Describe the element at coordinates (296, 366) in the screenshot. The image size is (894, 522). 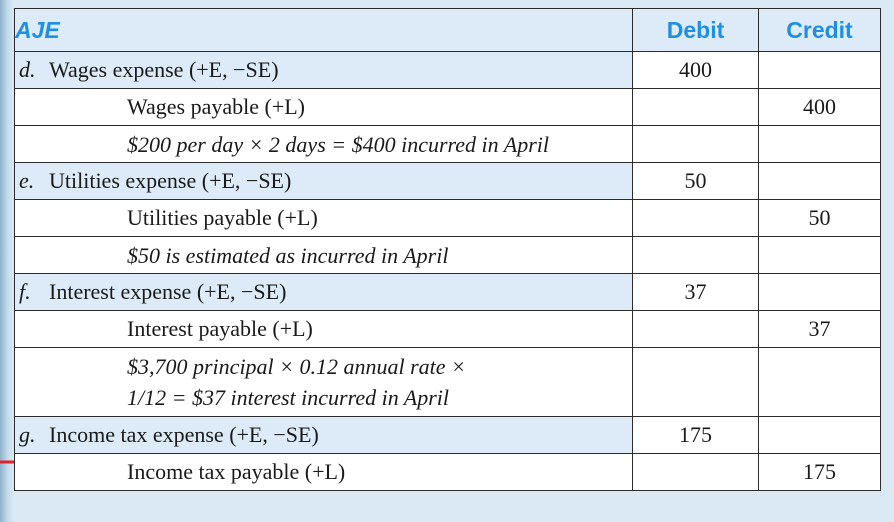
I see `note-line: $3,700 principal × 0.12 annual rate ×` at that location.